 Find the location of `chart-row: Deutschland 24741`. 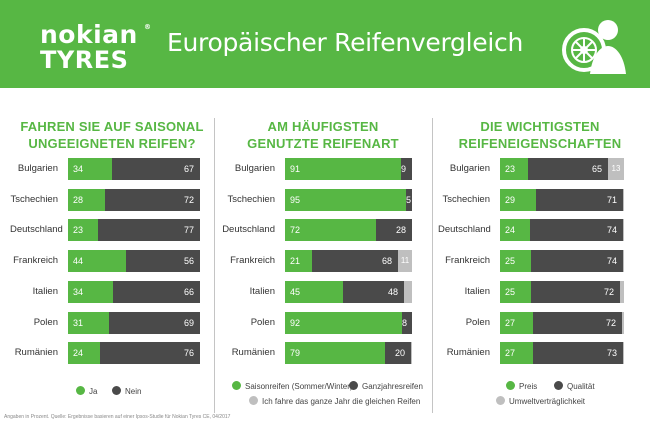

chart-row: Deutschland 24741 is located at coordinates (531, 230).